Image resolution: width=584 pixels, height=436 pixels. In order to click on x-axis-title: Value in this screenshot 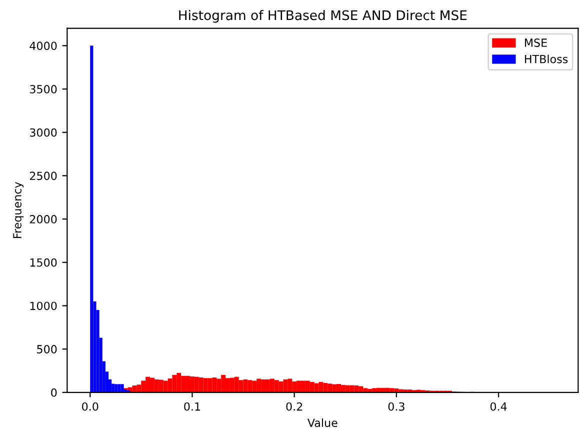, I will do `click(322, 423)`.